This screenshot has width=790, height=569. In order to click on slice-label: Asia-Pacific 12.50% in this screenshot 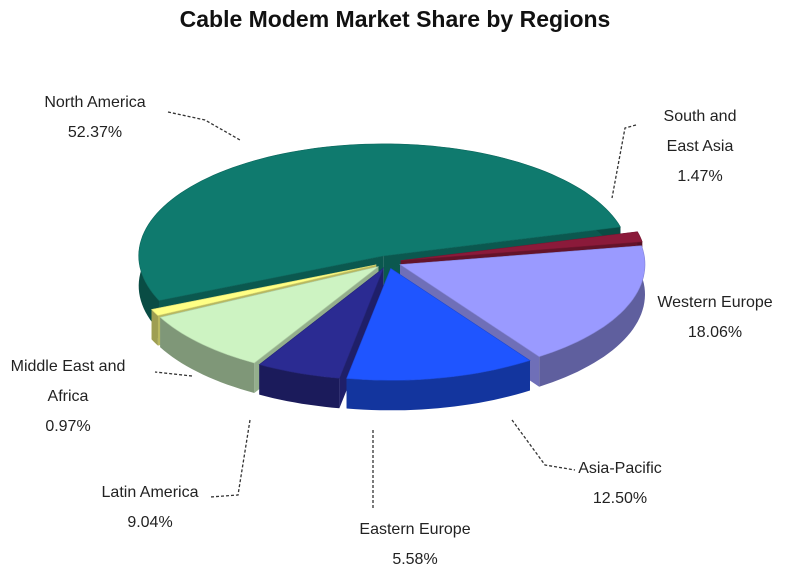, I will do `click(620, 484)`.